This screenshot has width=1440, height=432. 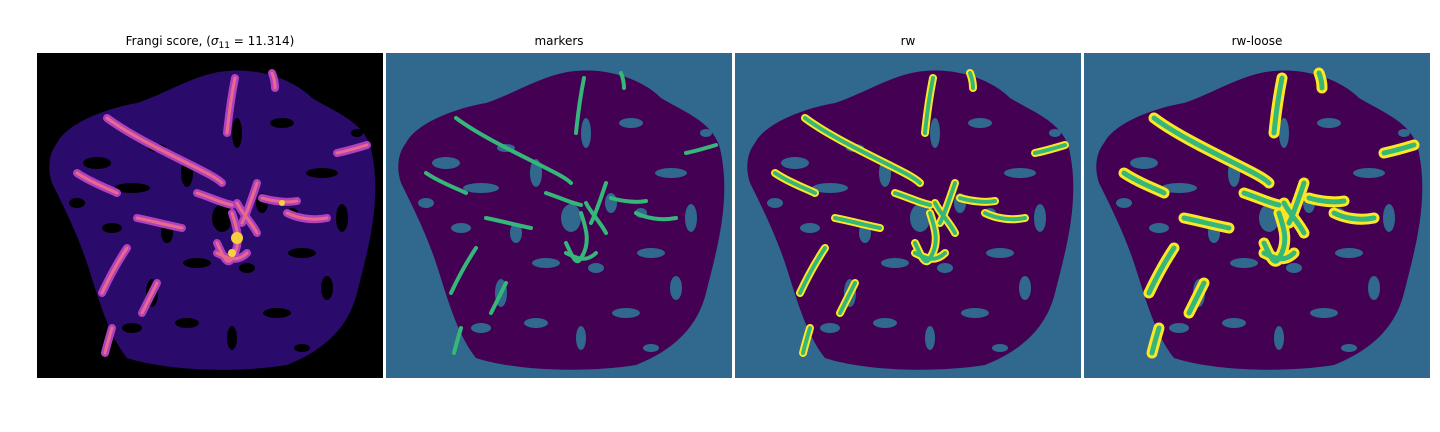 I want to click on markers-panel-title: markers, so click(x=559, y=43).